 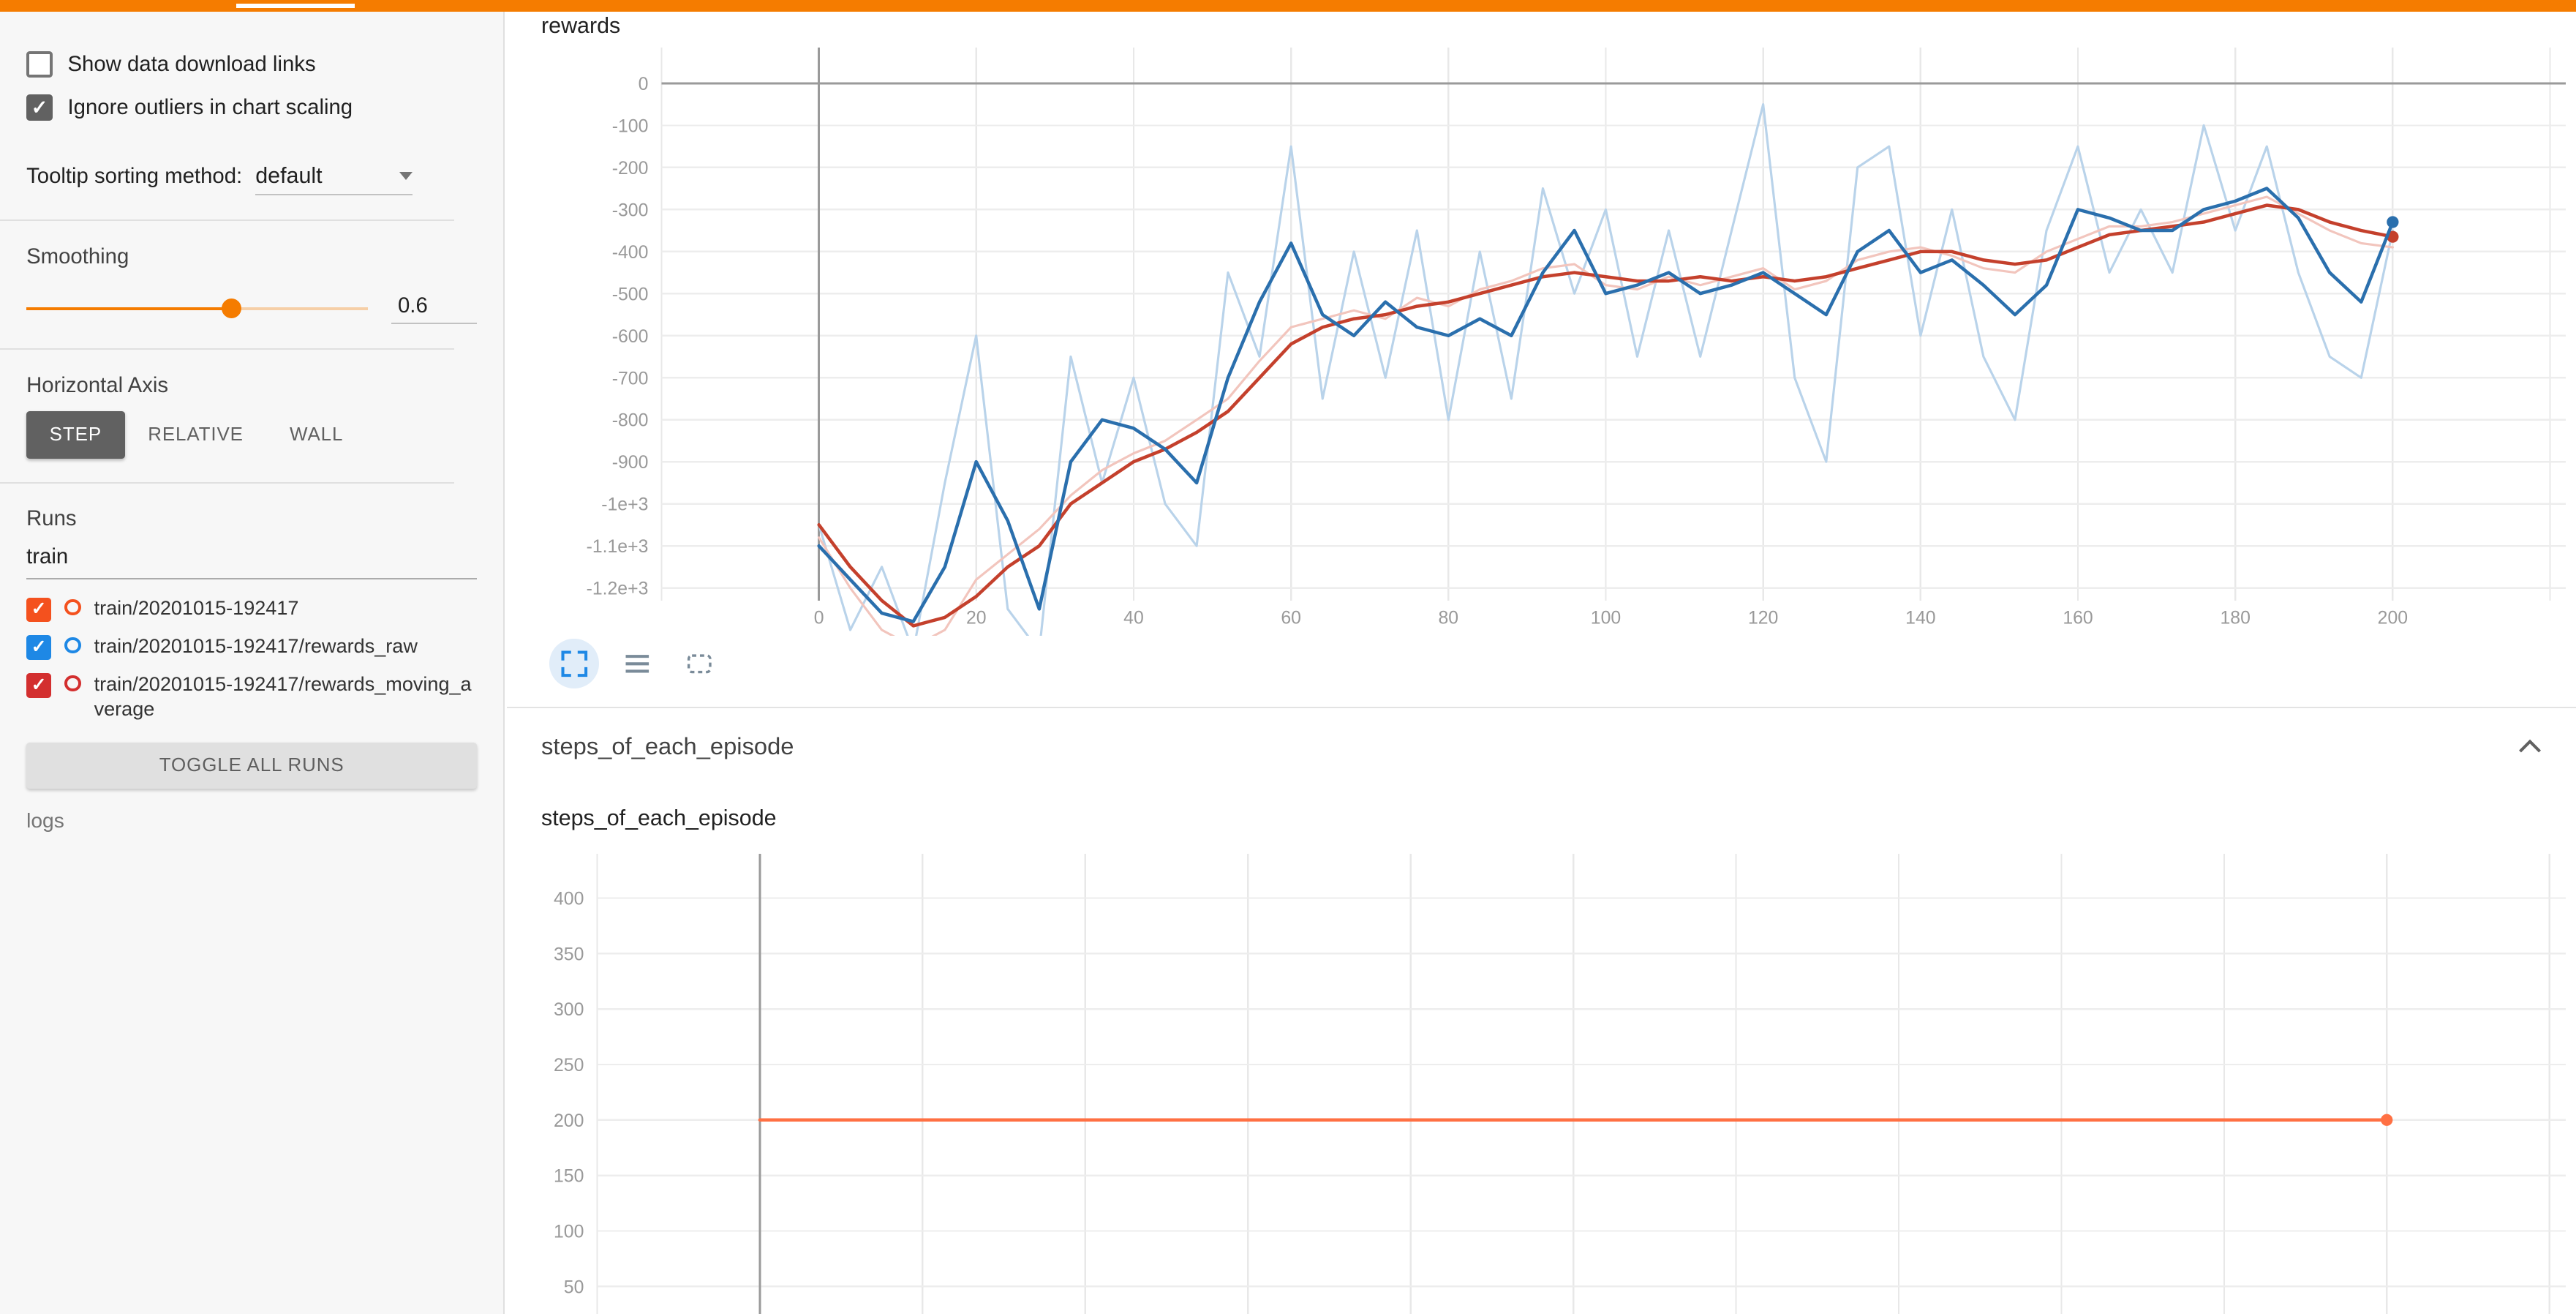 I want to click on fit-selection-icon, so click(x=700, y=663).